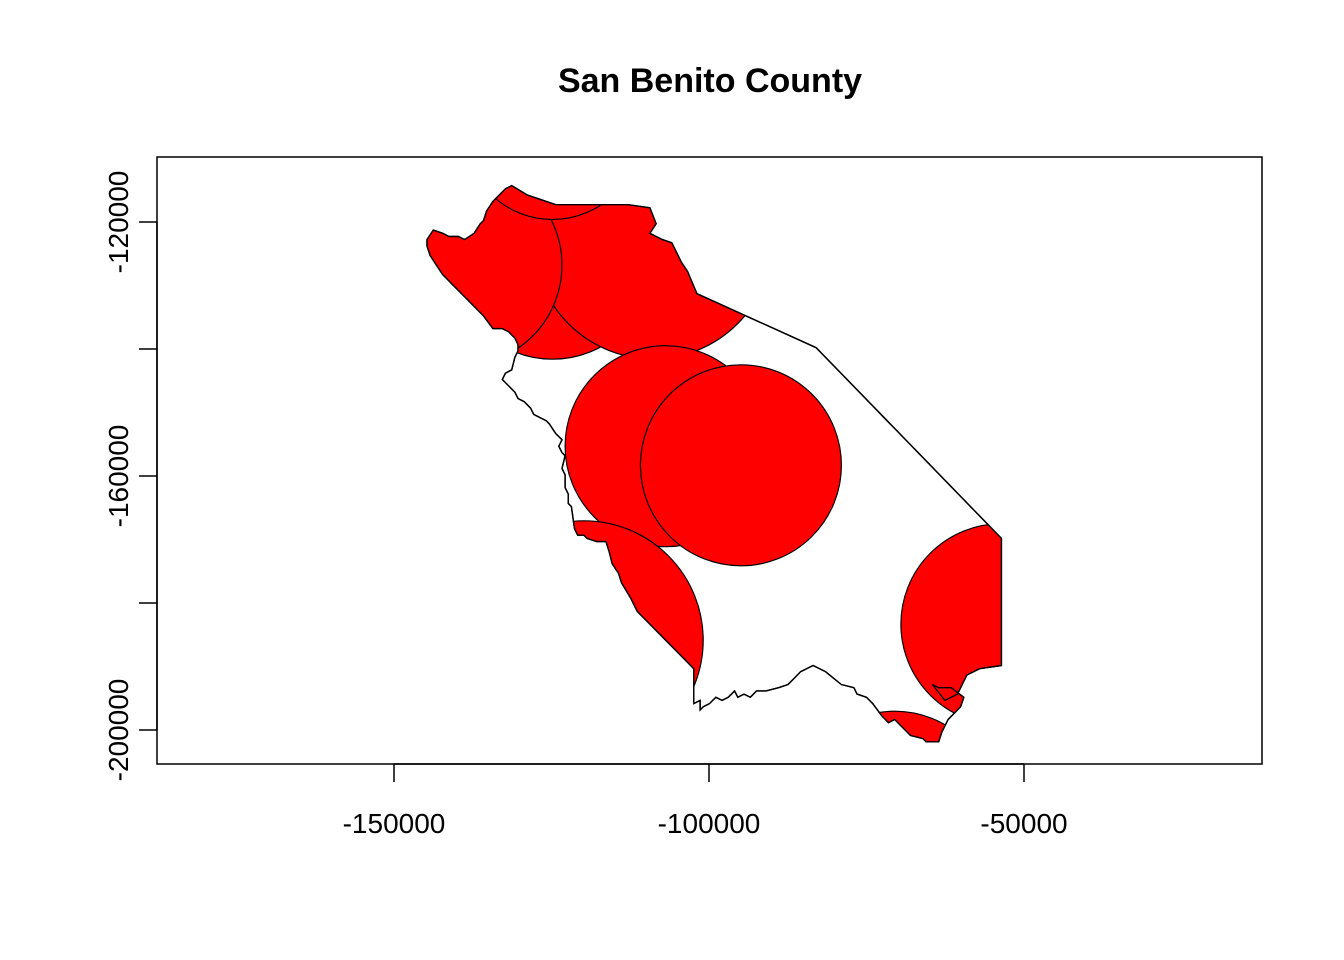 Image resolution: width=1344 pixels, height=960 pixels. I want to click on y-tick-label: -200000, so click(118, 730).